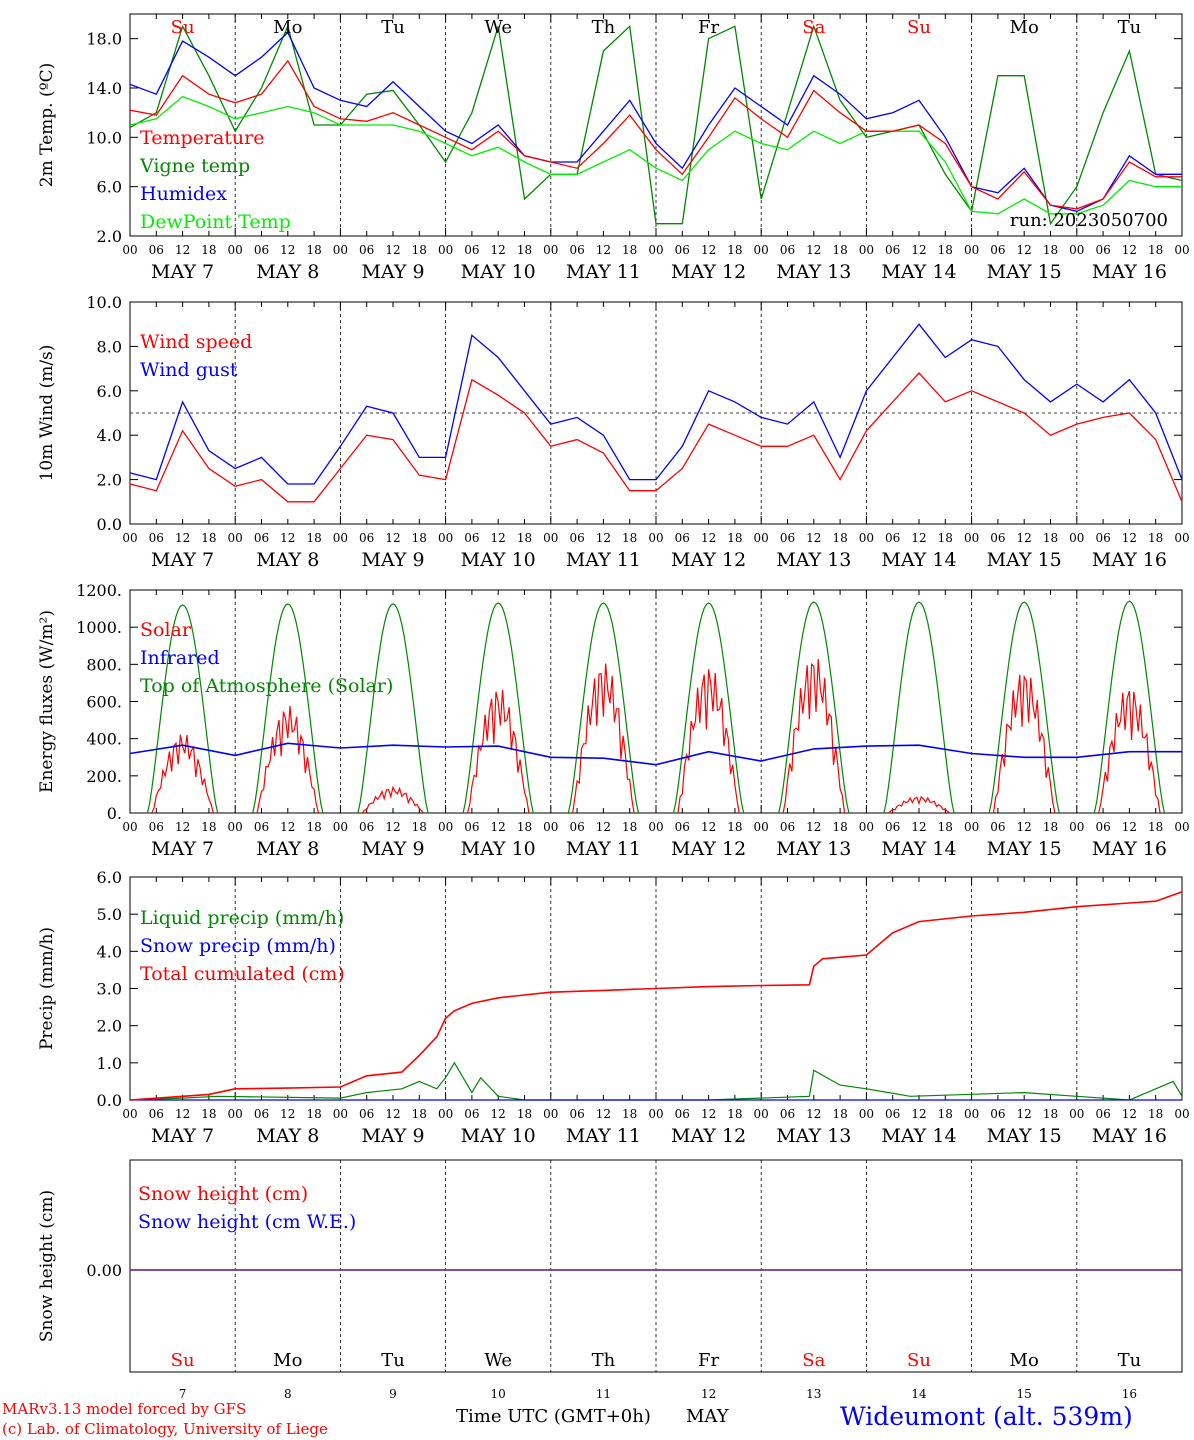  What do you see at coordinates (287, 272) in the screenshot?
I see `date-label: MAY 8` at bounding box center [287, 272].